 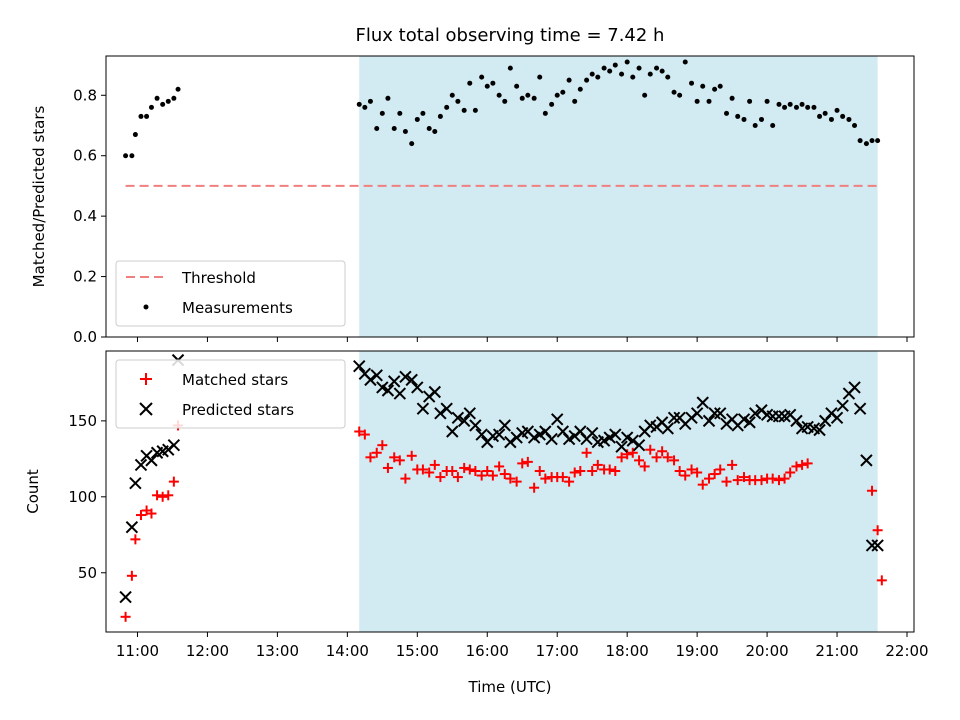 I want to click on x-tick-label: 12:00, so click(x=207, y=651).